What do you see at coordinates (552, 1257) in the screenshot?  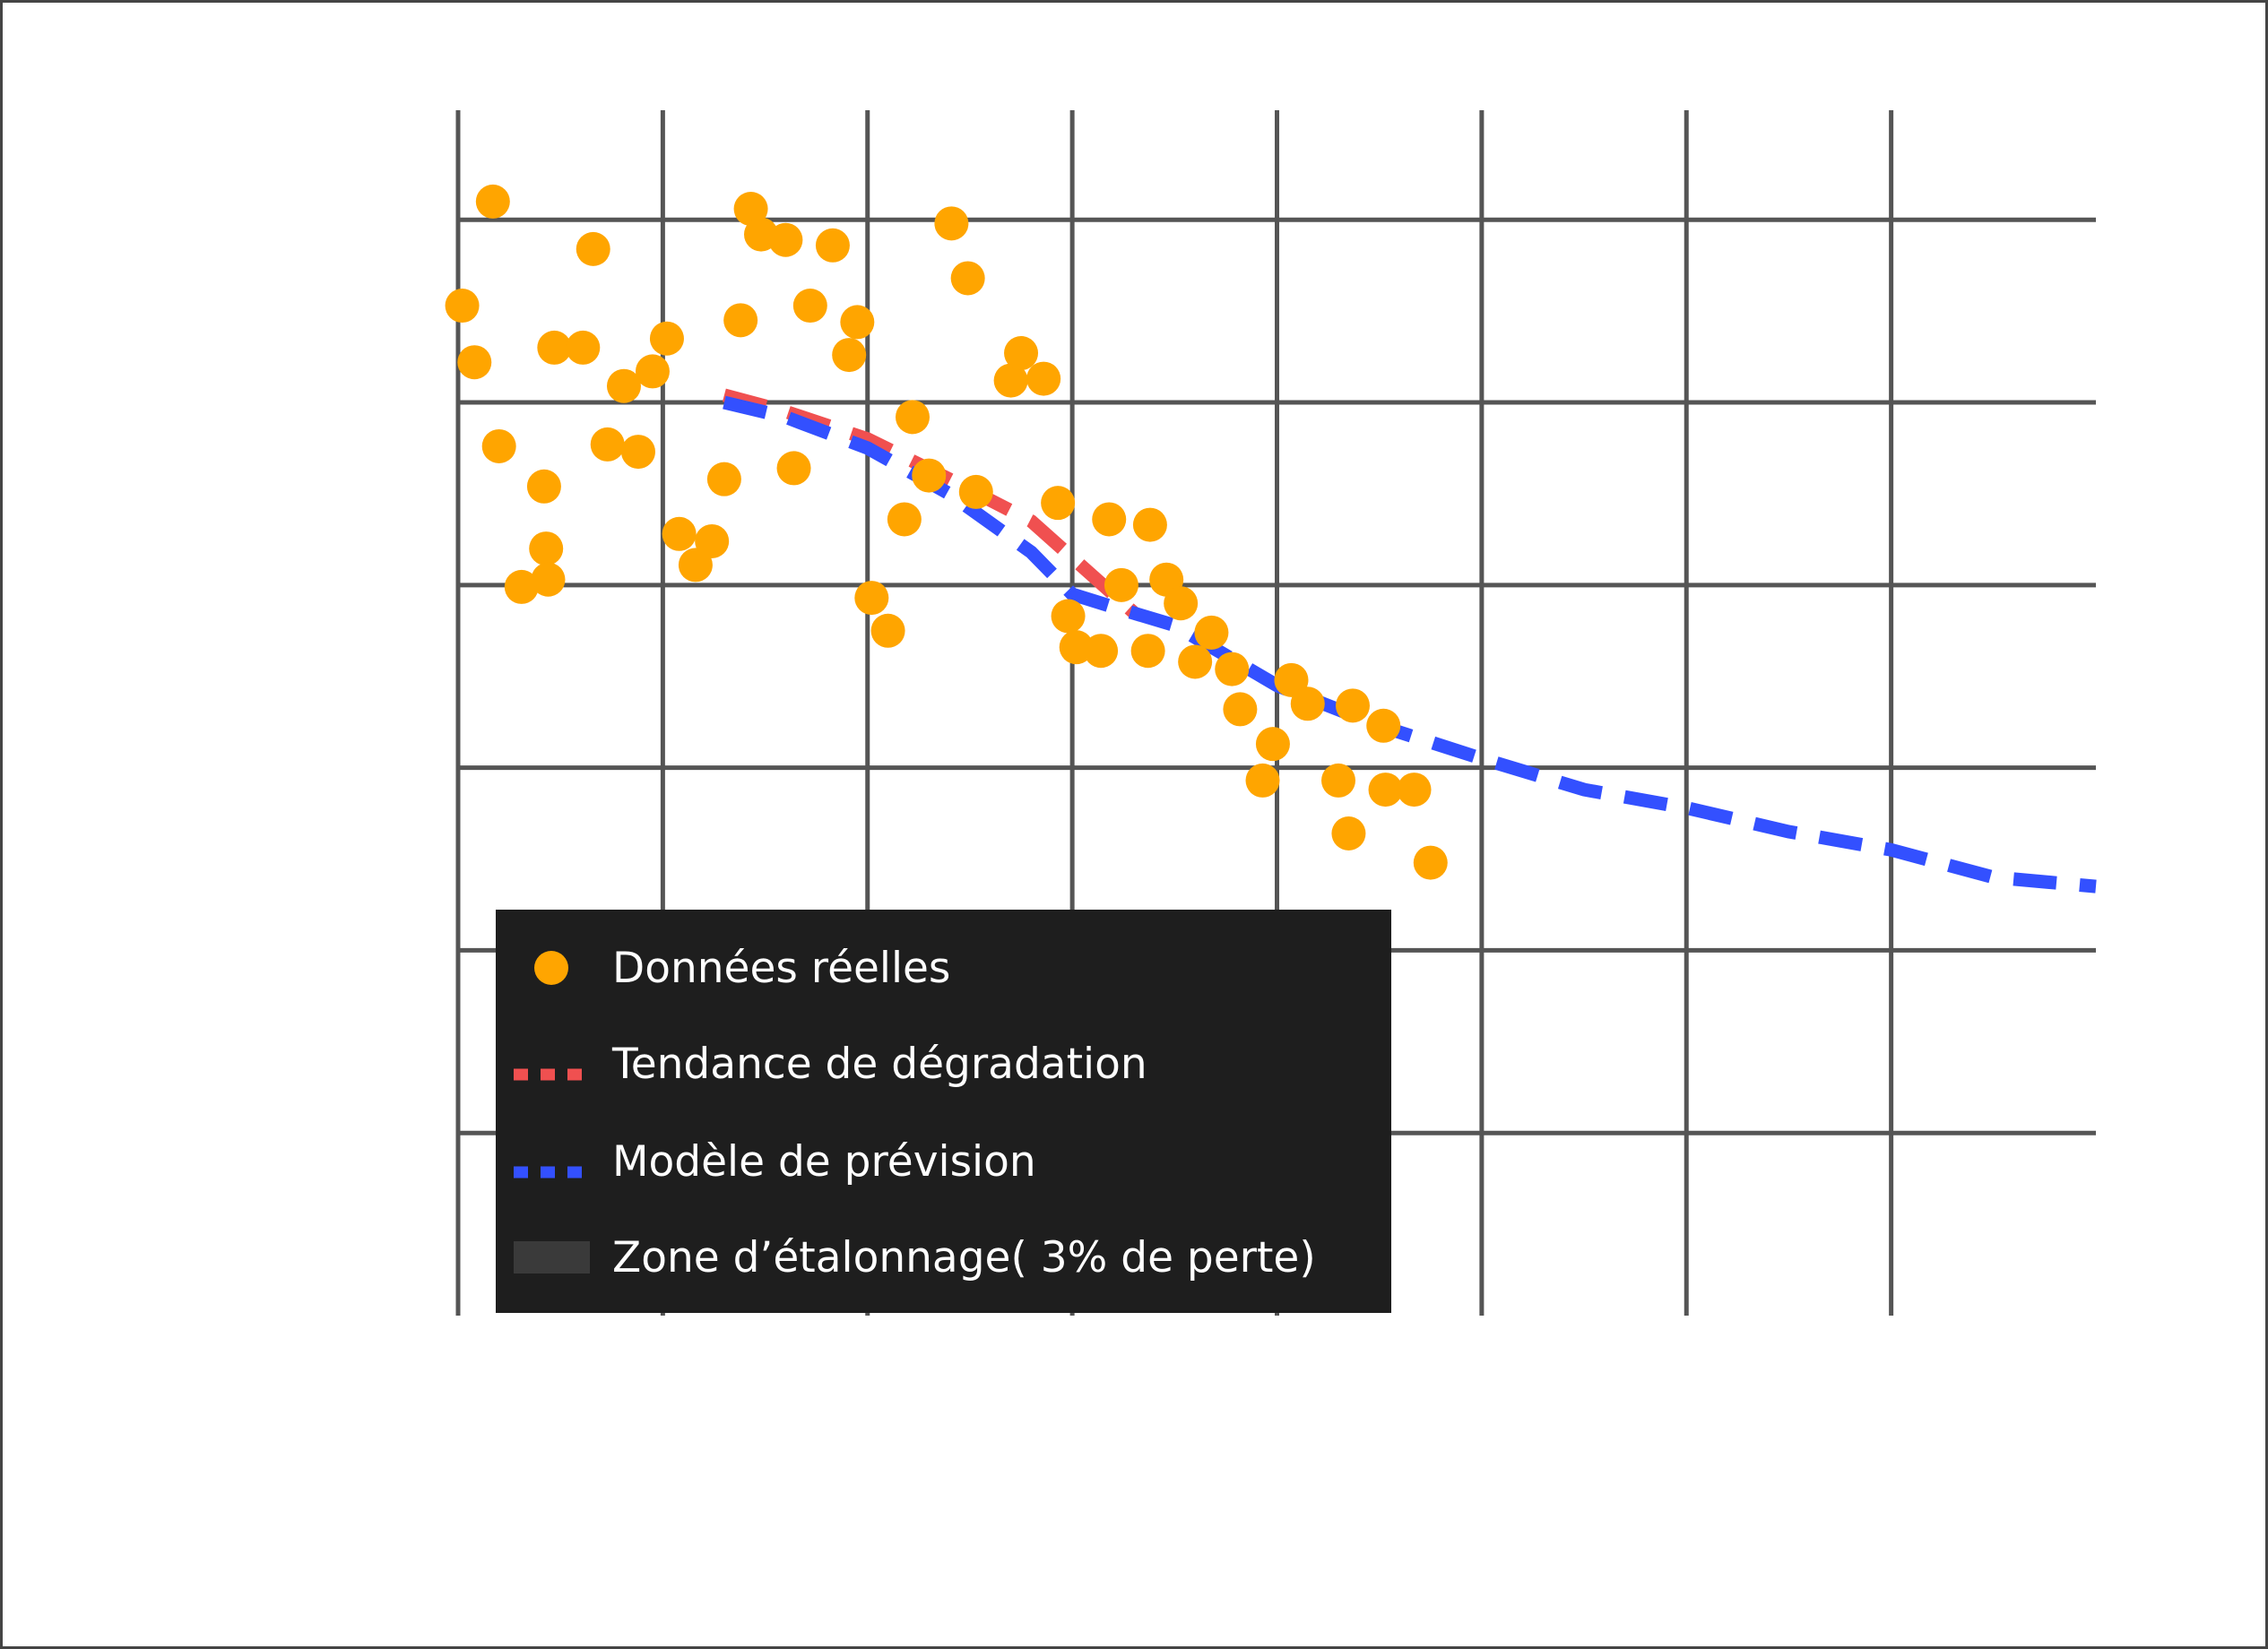 I see `legend-marker-zone` at bounding box center [552, 1257].